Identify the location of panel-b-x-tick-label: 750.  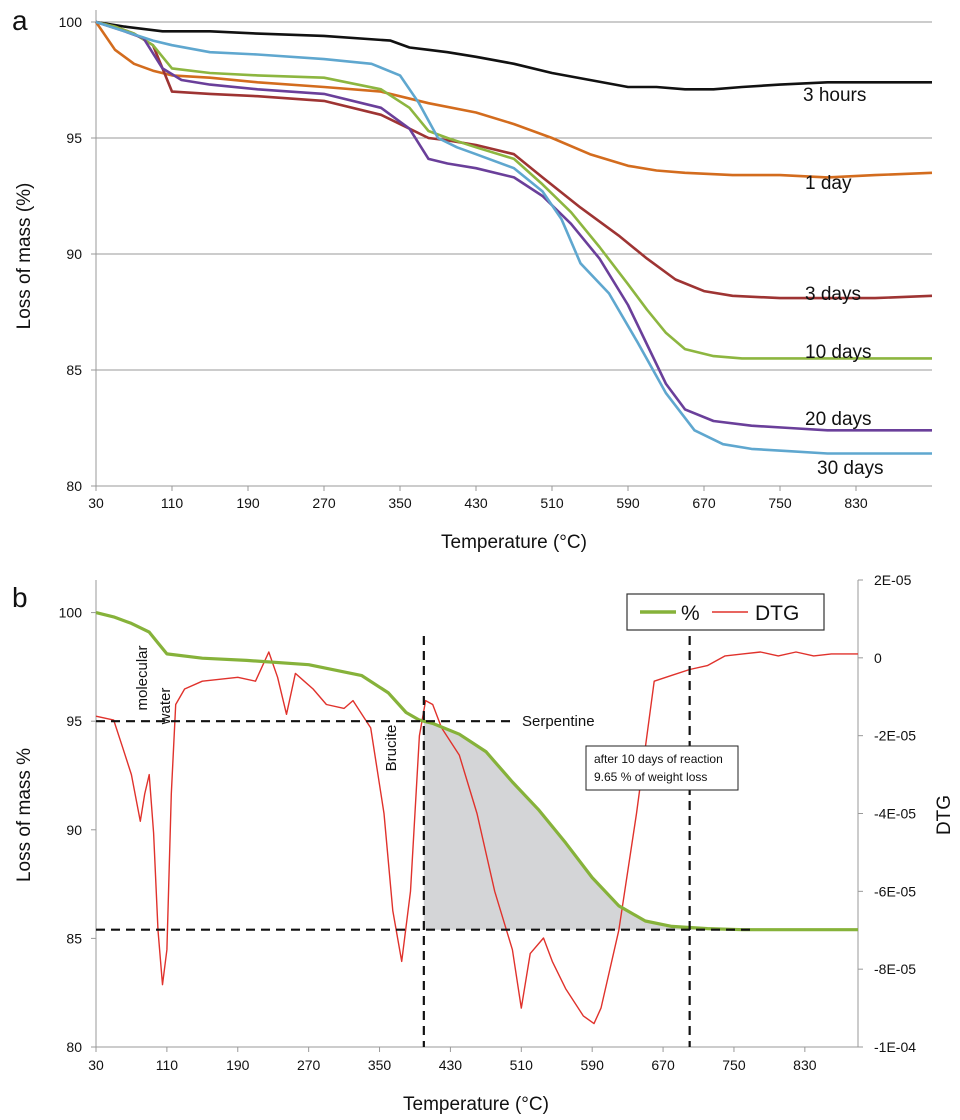
(734, 1065).